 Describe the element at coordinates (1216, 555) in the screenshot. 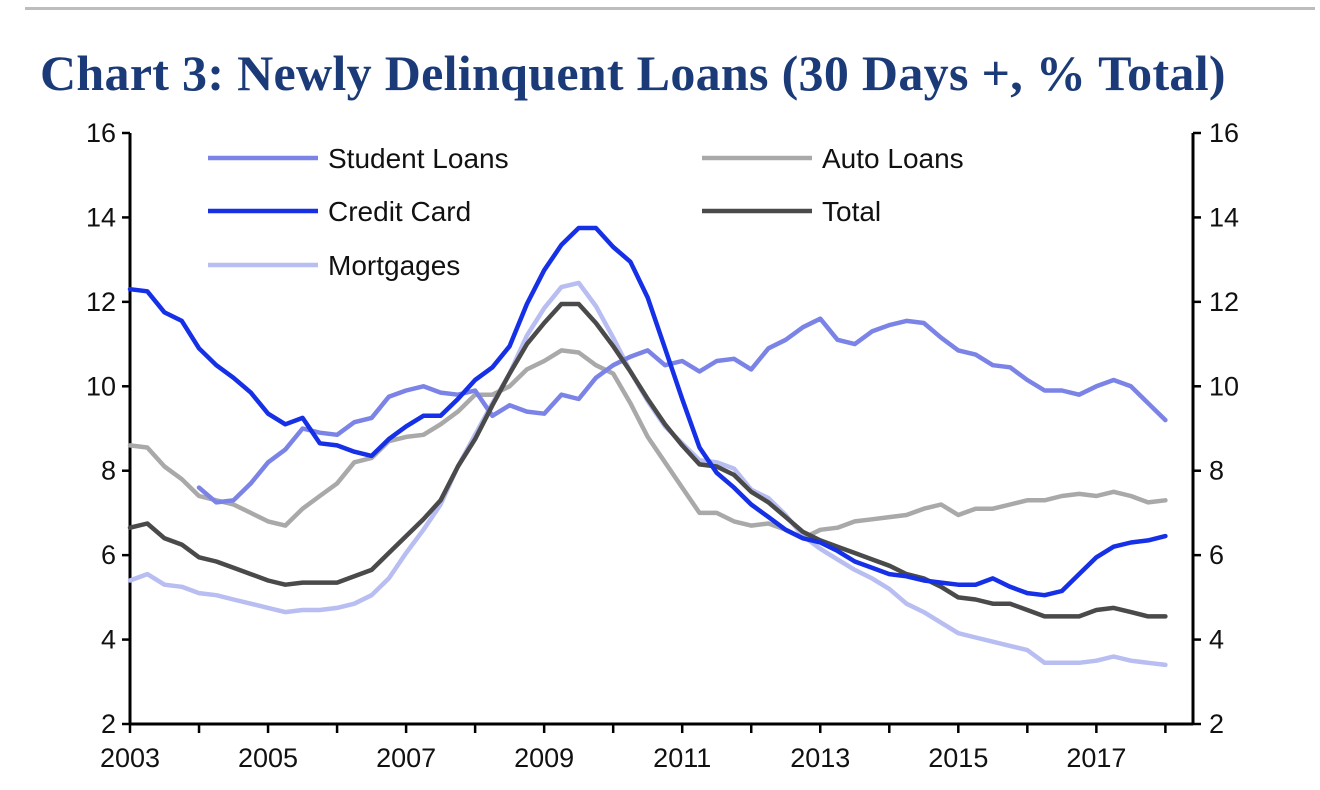

I see `y-tick-label-right: 6` at that location.